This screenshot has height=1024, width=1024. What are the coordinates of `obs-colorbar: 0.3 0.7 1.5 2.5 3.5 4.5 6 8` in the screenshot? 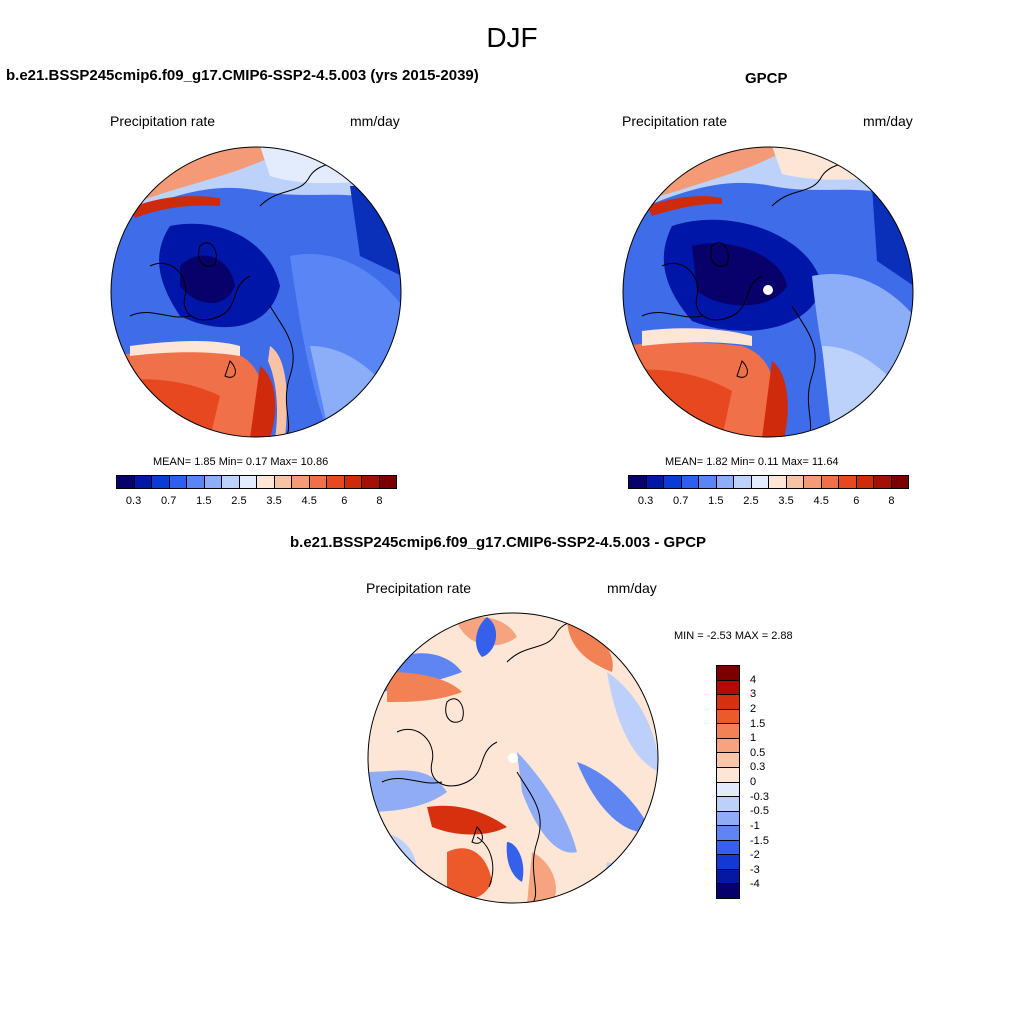 It's located at (768, 495).